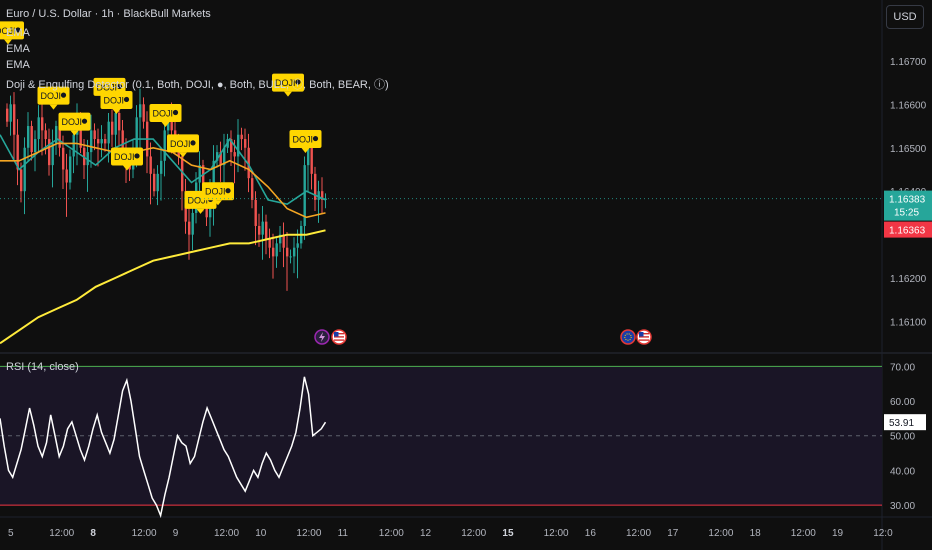 The image size is (932, 550). What do you see at coordinates (322, 337) in the screenshot?
I see `flash-icon` at bounding box center [322, 337].